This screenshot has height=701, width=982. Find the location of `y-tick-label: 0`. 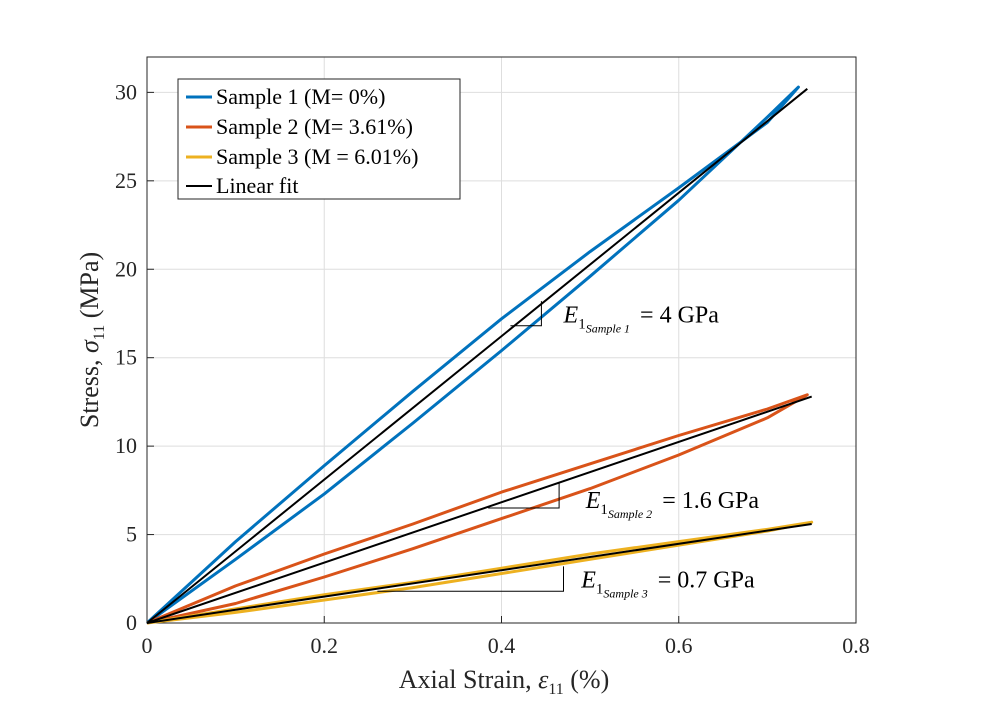

y-tick-label: 0 is located at coordinates (131, 622).